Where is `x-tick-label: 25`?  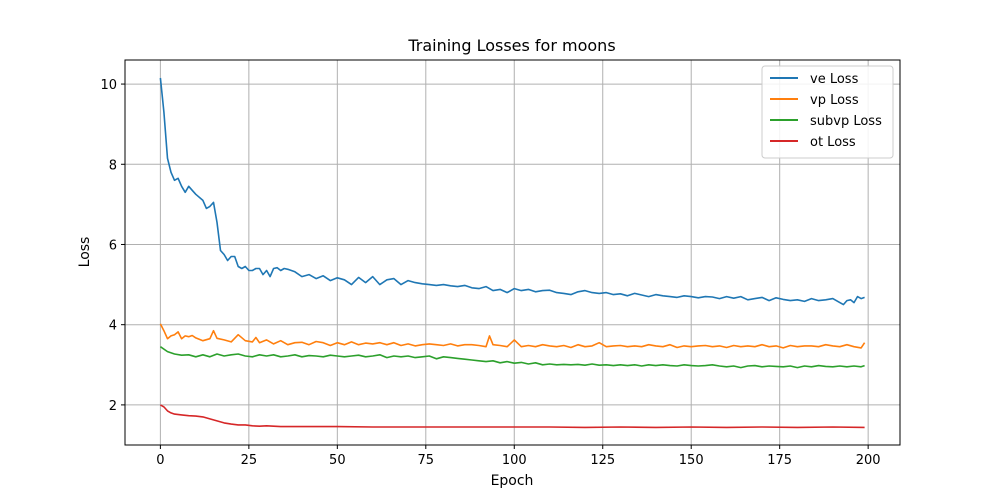 x-tick-label: 25 is located at coordinates (249, 460).